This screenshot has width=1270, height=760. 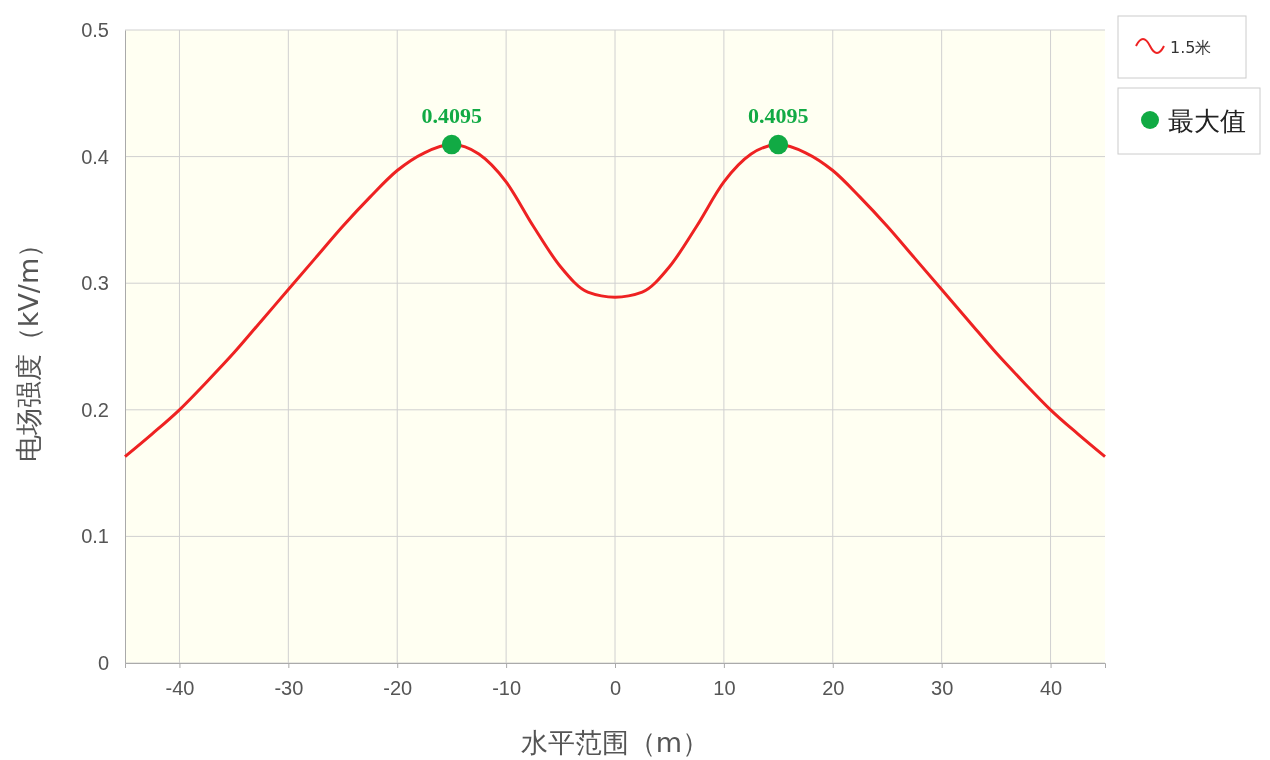 What do you see at coordinates (95, 156) in the screenshot?
I see `y-tick-label: 0.4` at bounding box center [95, 156].